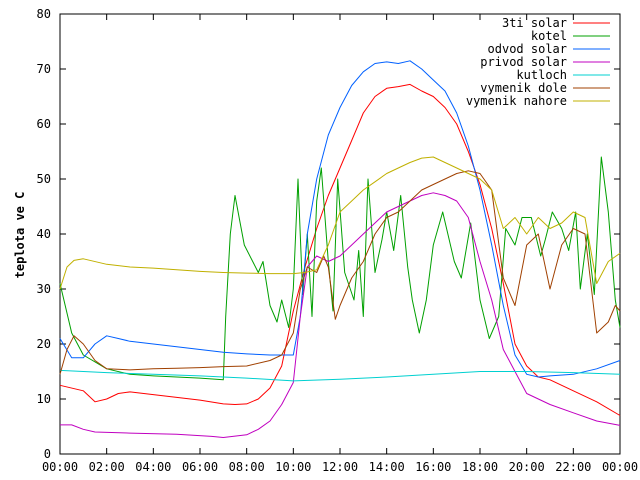  I want to click on x-tick-label: 20:00, so click(527, 467).